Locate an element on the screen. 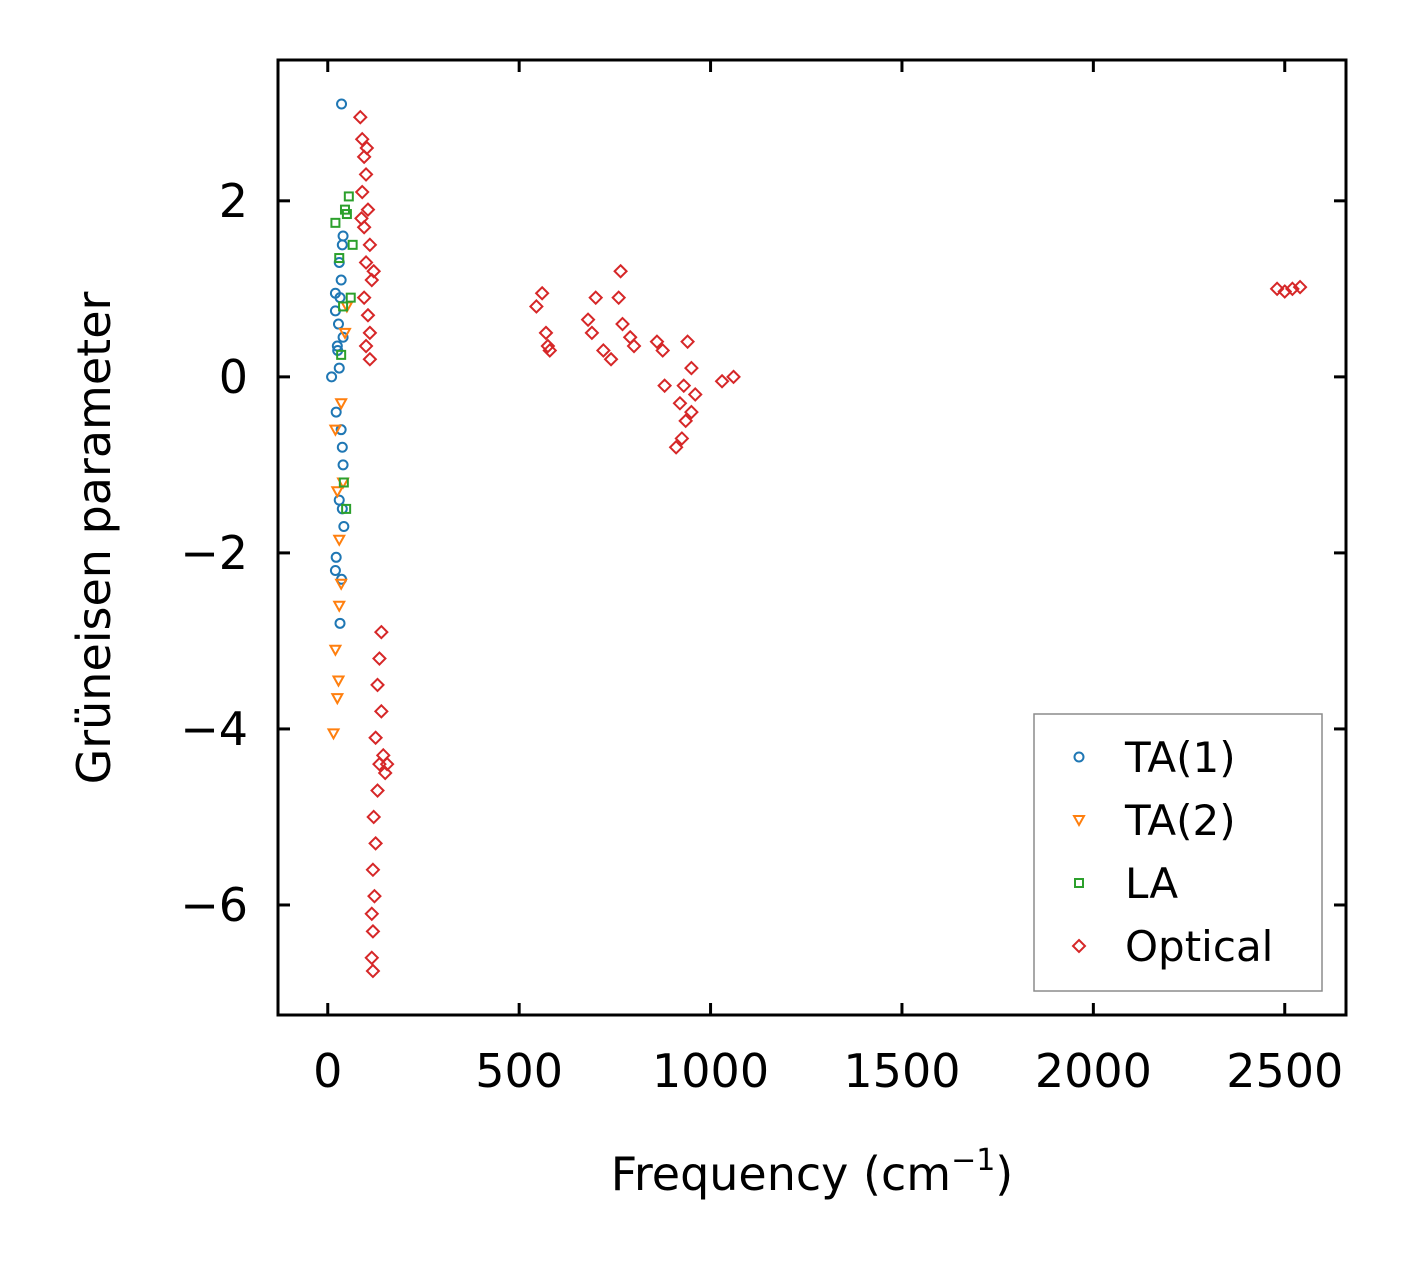 This screenshot has width=1419, height=1264. y-tick-label: 0 is located at coordinates (233, 377).